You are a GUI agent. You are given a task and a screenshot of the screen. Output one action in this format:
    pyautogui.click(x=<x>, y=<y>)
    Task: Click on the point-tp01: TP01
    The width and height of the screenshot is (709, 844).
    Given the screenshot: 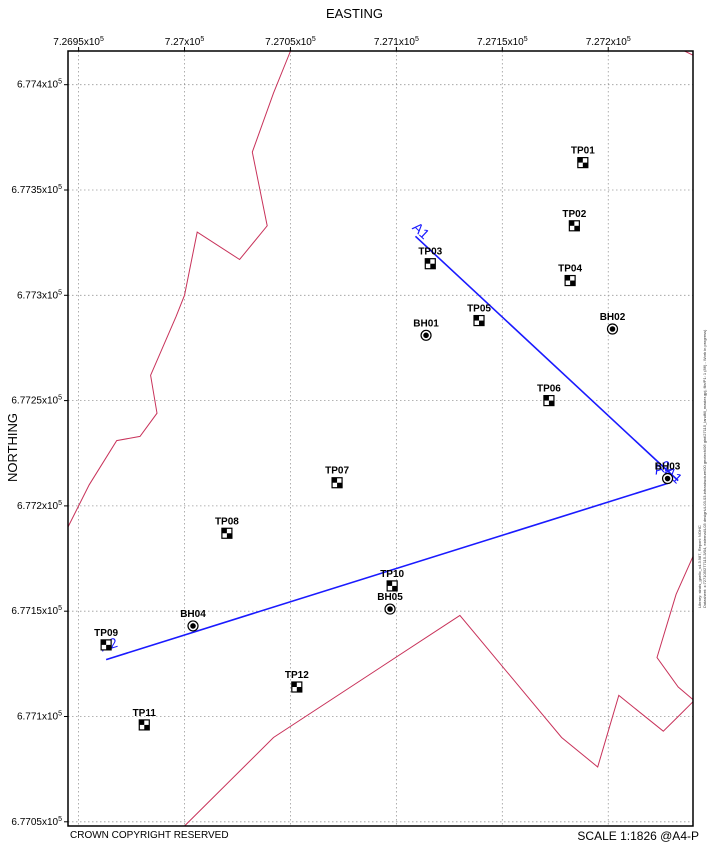 What is the action you would take?
    pyautogui.click(x=583, y=157)
    